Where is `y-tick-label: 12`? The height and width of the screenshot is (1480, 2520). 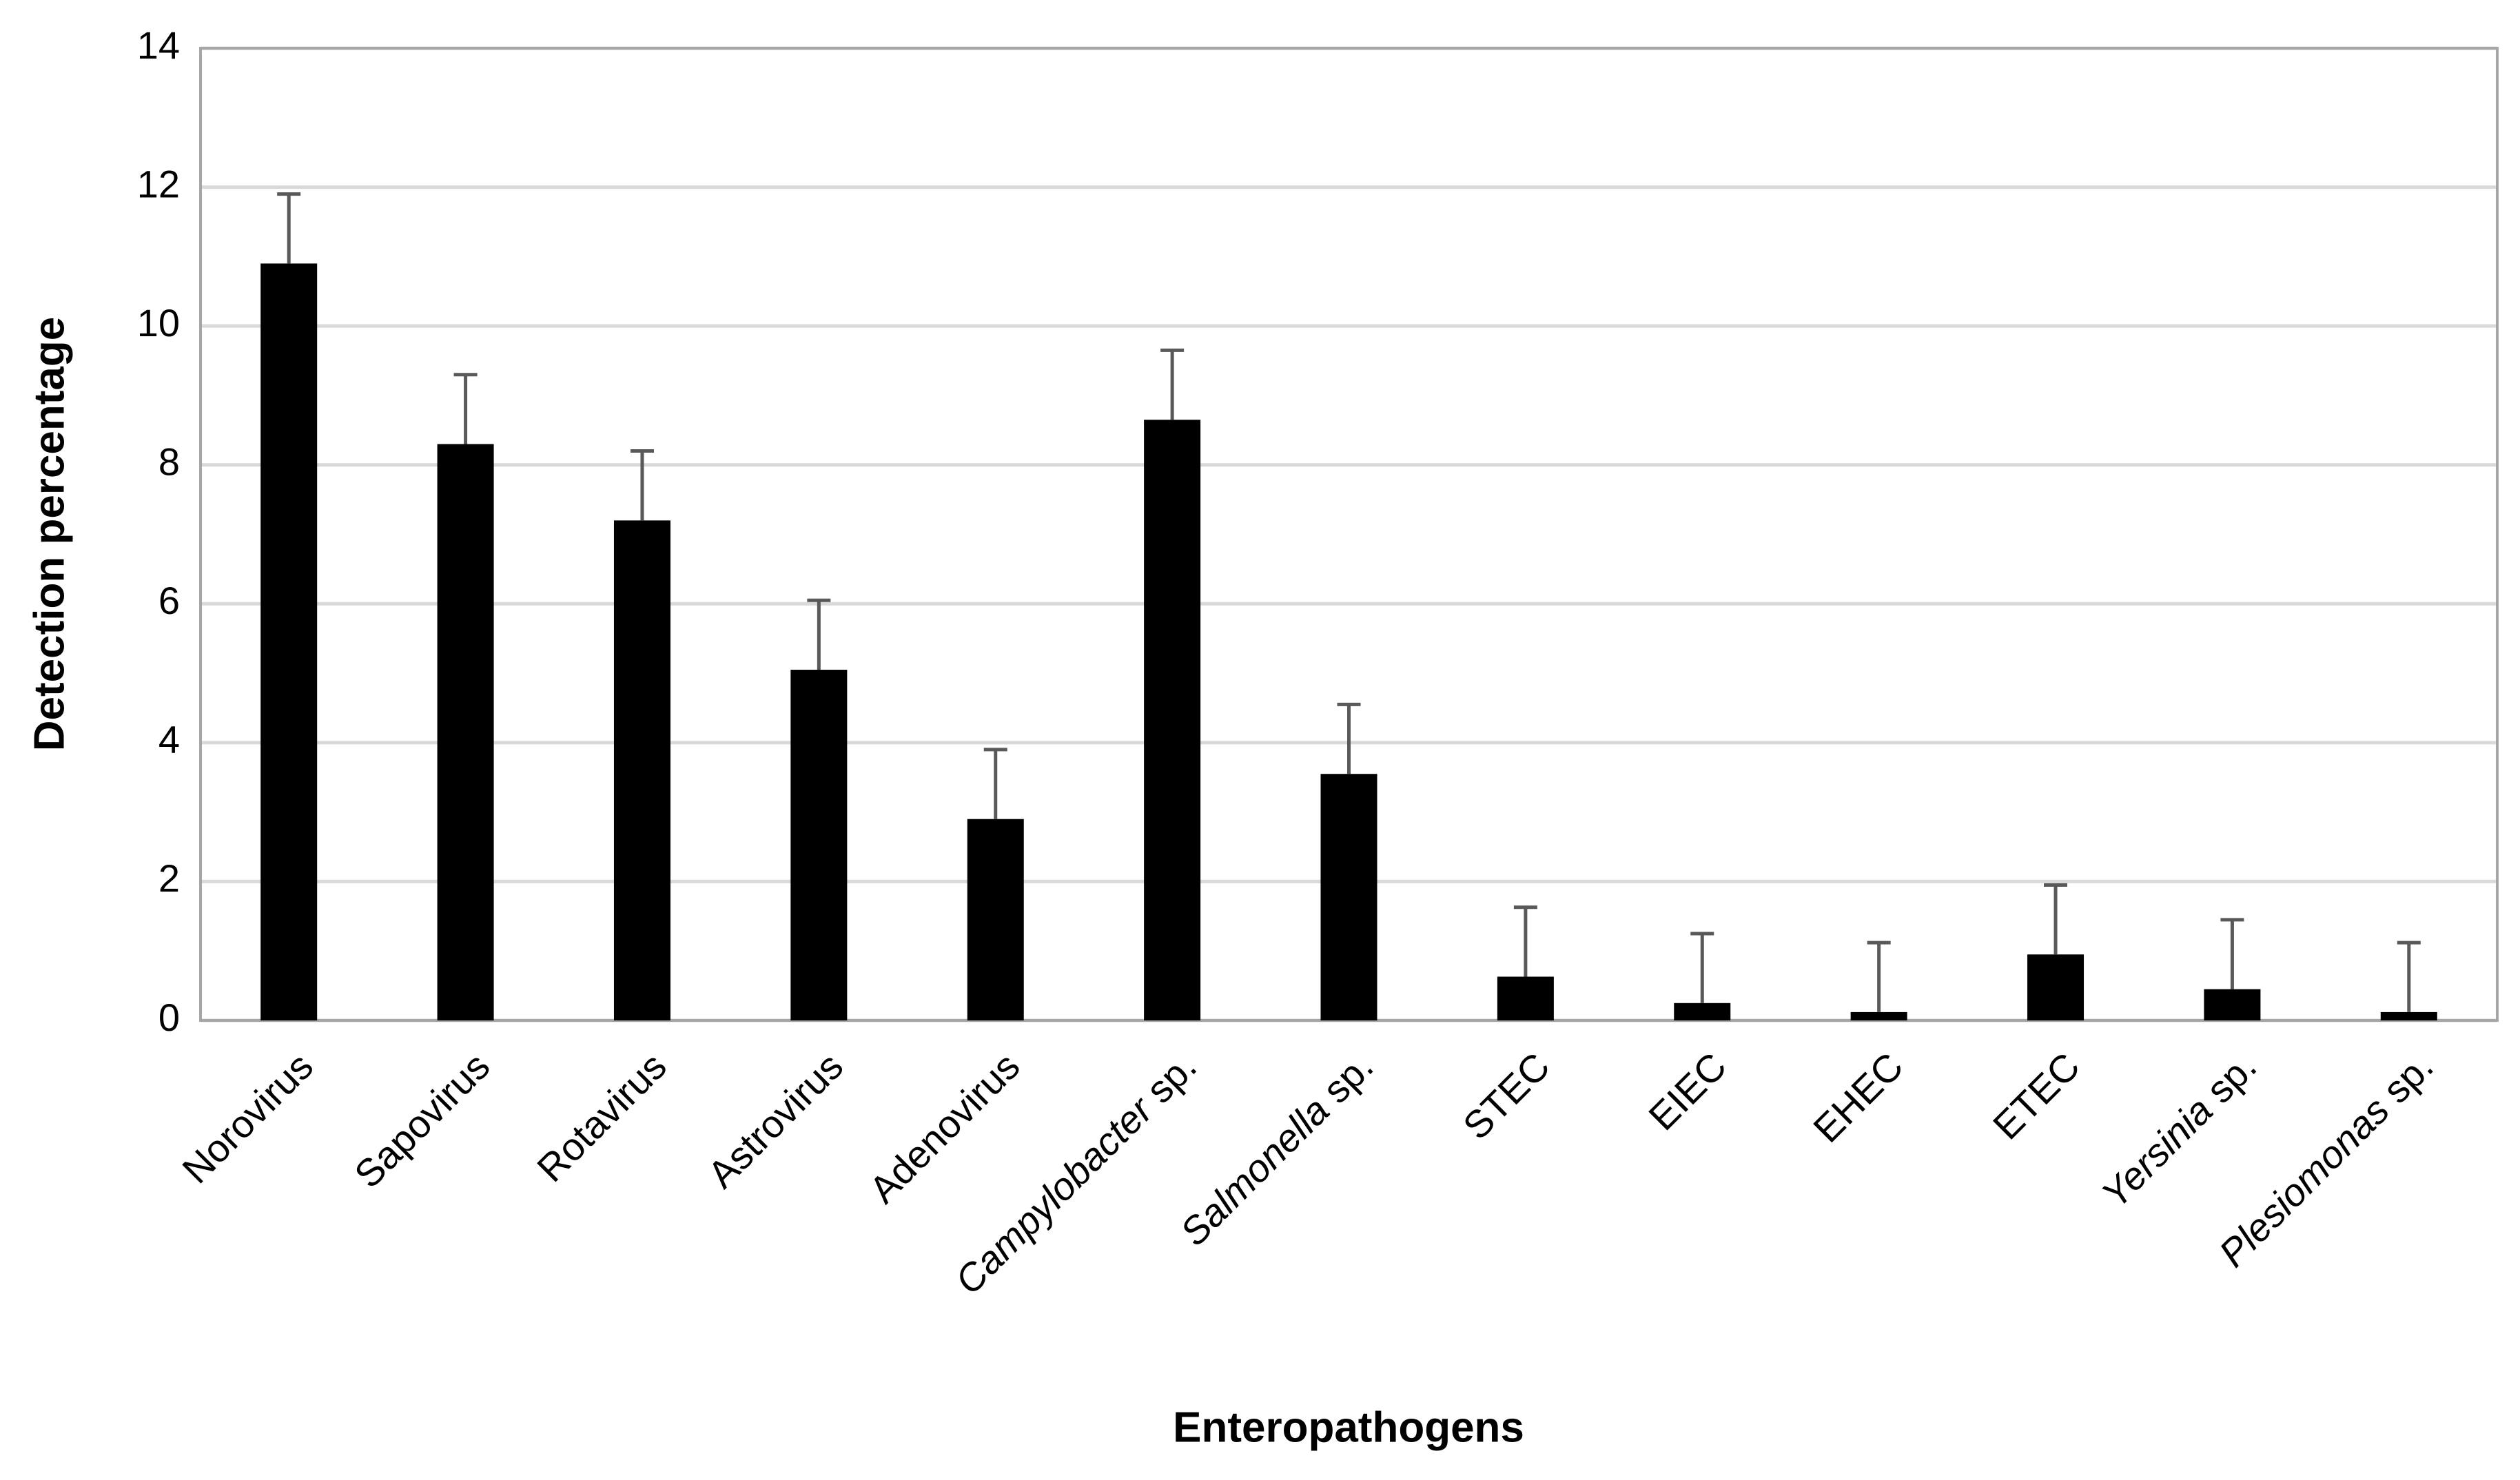 y-tick-label: 12 is located at coordinates (158, 184).